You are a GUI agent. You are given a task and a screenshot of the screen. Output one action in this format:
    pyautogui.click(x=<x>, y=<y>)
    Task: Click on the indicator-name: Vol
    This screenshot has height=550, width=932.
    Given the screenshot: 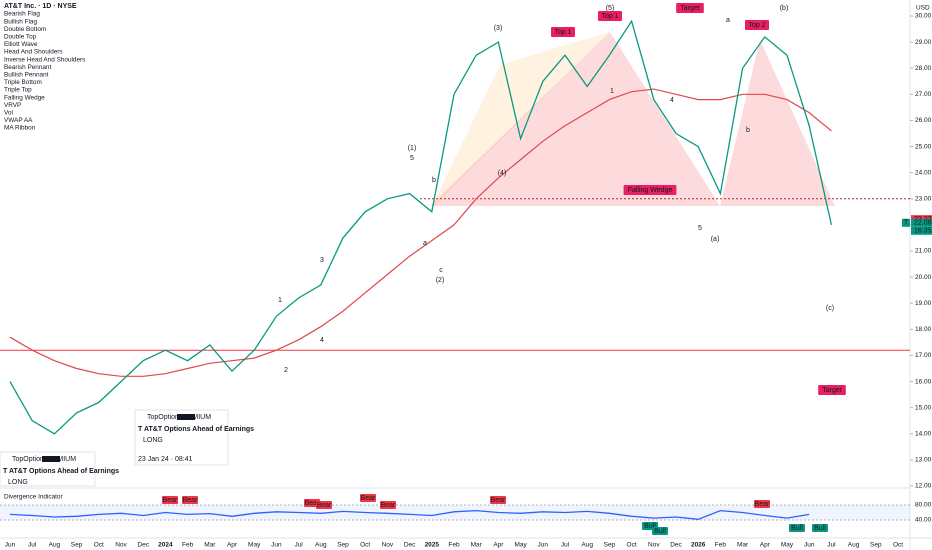 What is the action you would take?
    pyautogui.click(x=8, y=112)
    